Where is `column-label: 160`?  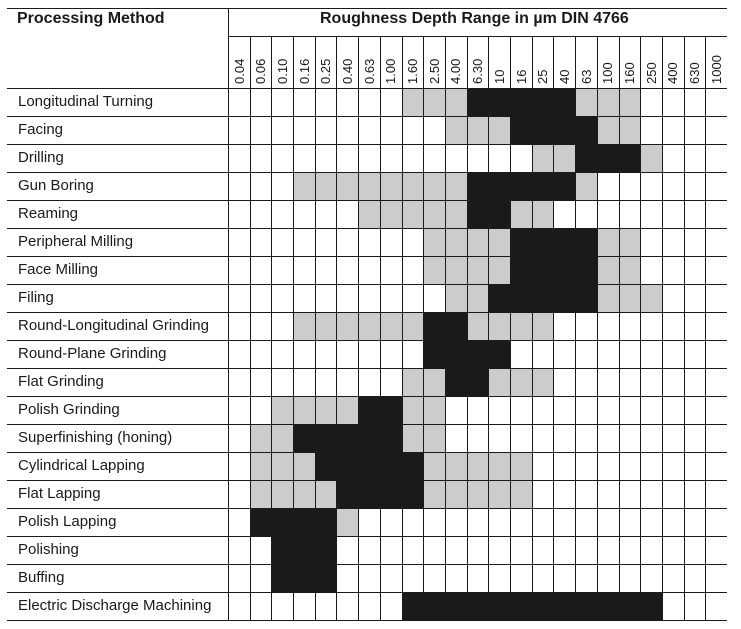
column-label: 160 is located at coordinates (630, 73).